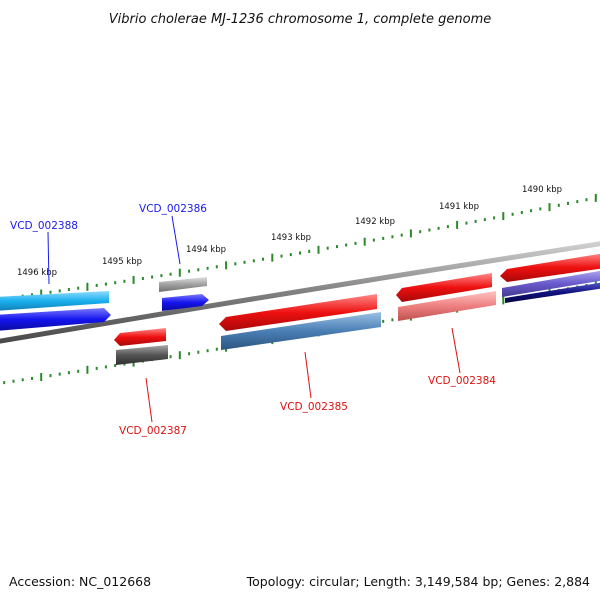 The height and width of the screenshot is (600, 600). What do you see at coordinates (44, 226) in the screenshot?
I see `gene-label-vcd-002388: VCD_002388` at bounding box center [44, 226].